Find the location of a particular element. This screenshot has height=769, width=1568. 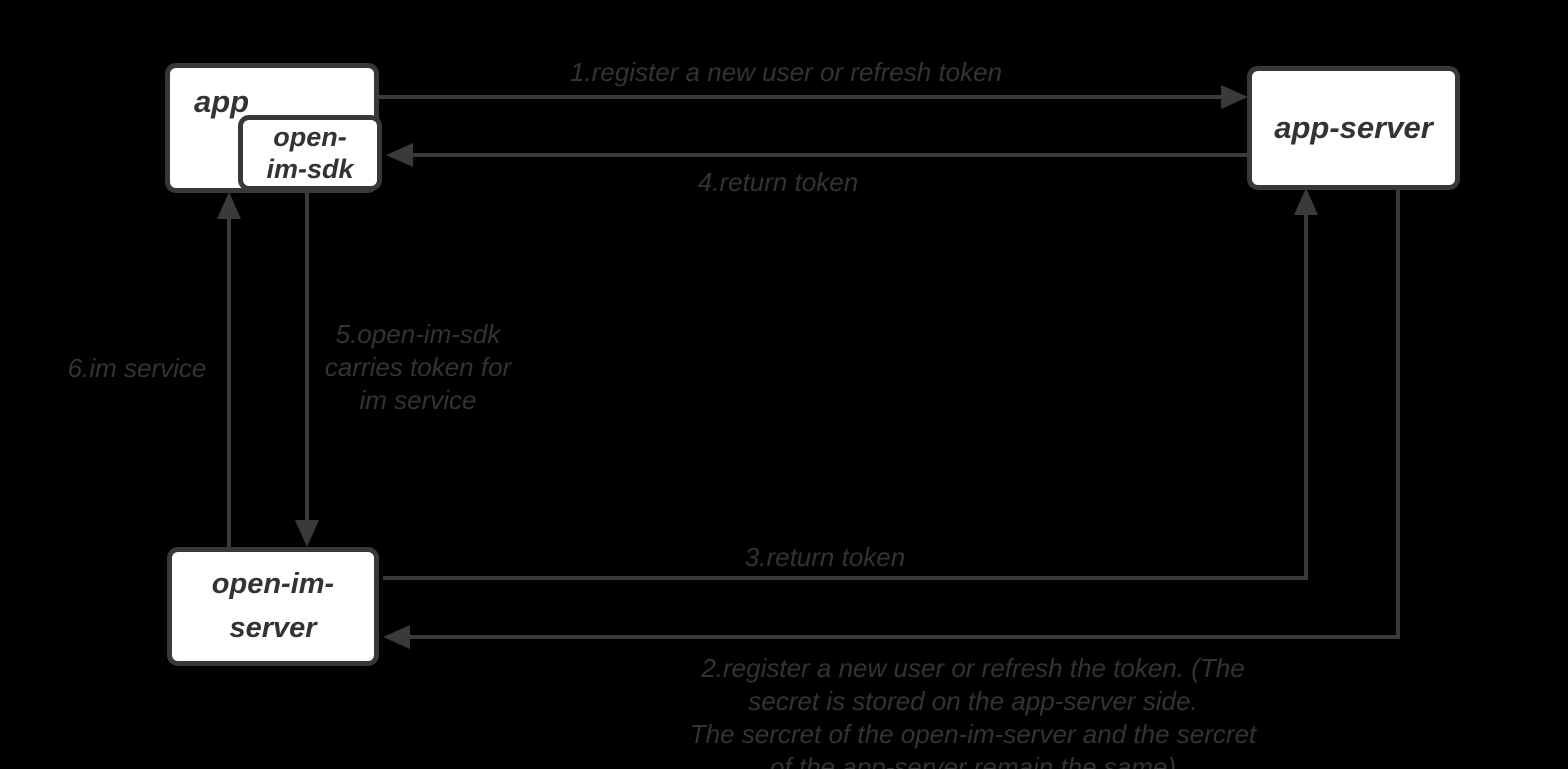

node-open-im-sdk-label: open- im-sdk is located at coordinates (310, 152).